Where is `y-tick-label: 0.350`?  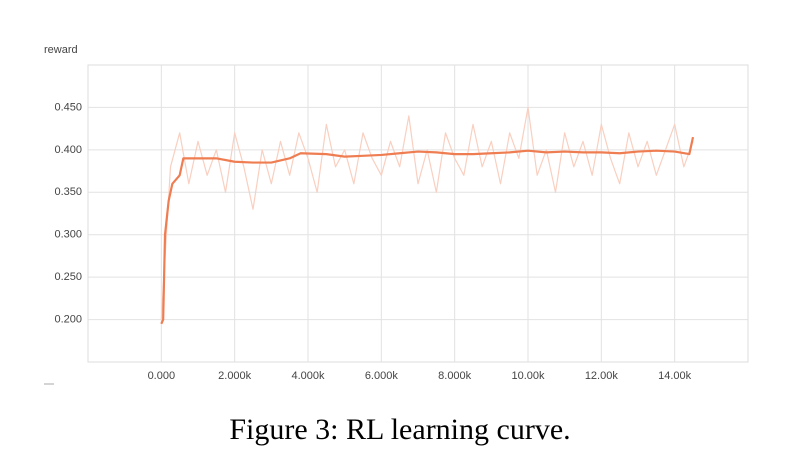 y-tick-label: 0.350 is located at coordinates (68, 192).